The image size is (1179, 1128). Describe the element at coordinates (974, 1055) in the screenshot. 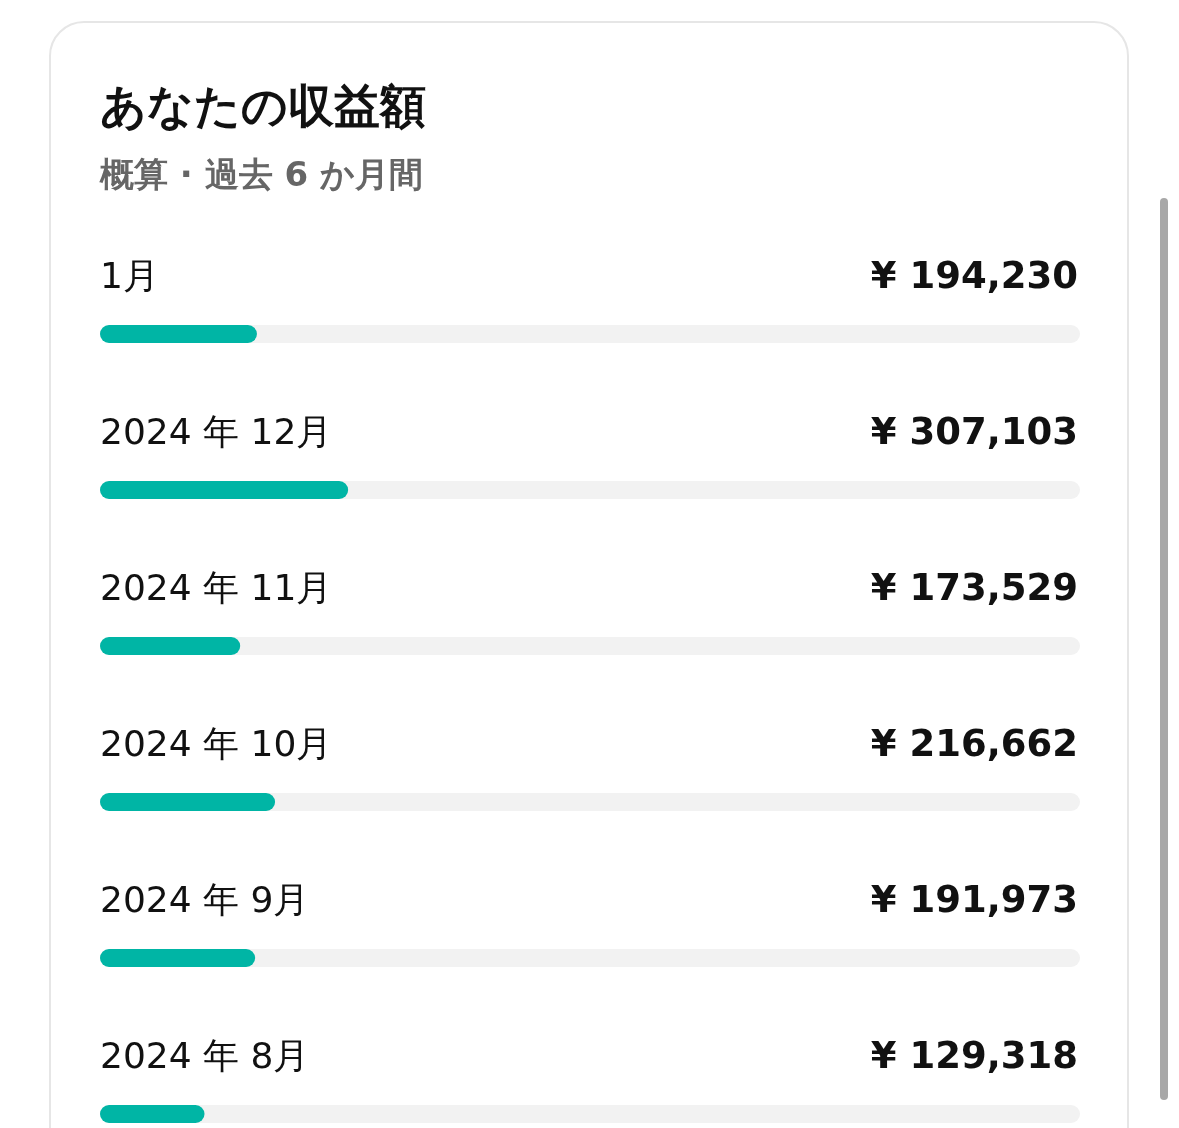

I see `data-label: ¥ 129,318` at that location.